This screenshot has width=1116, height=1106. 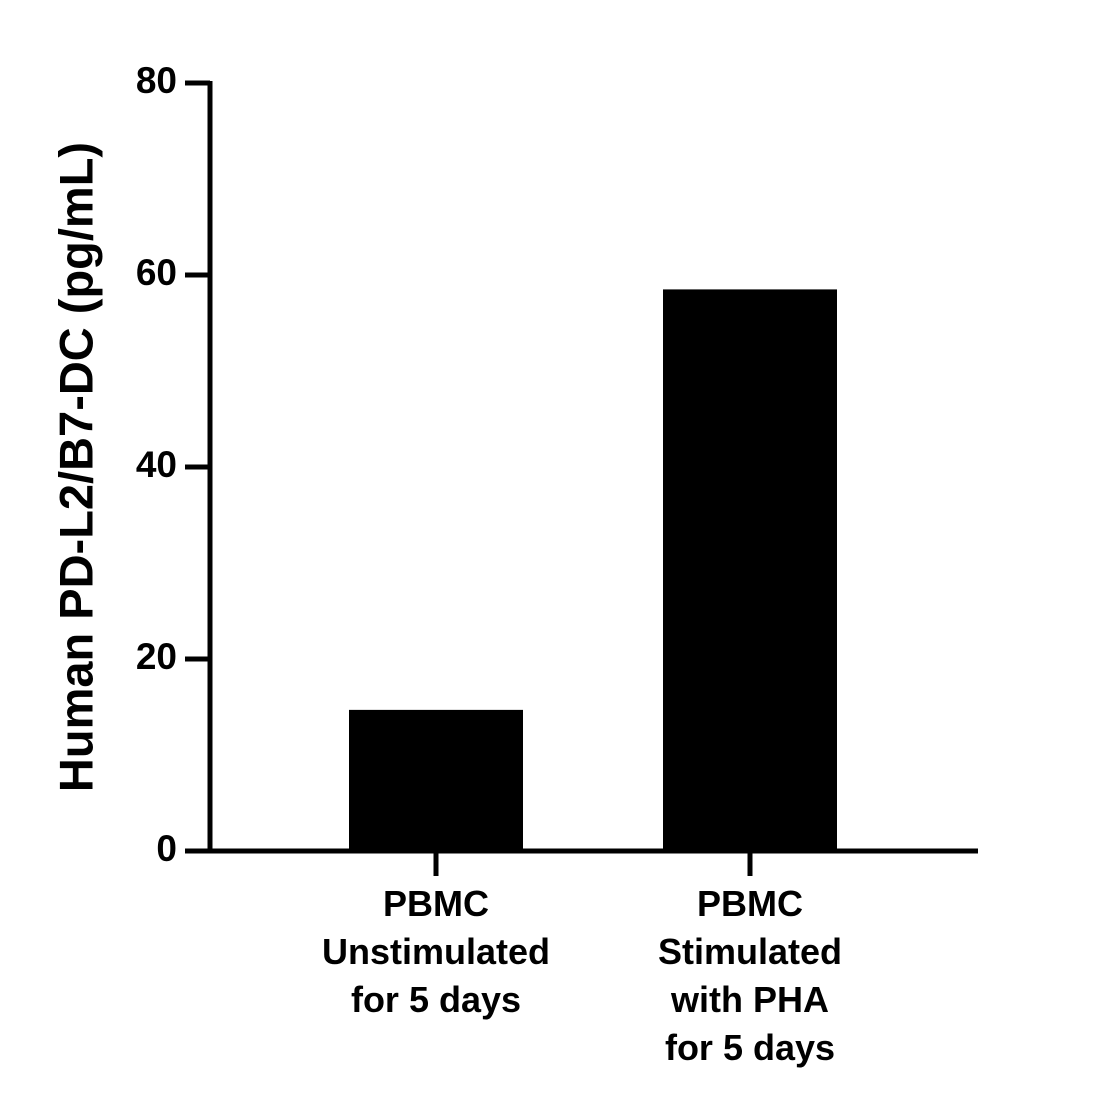 I want to click on y-tick-label: 40, so click(x=156, y=464).